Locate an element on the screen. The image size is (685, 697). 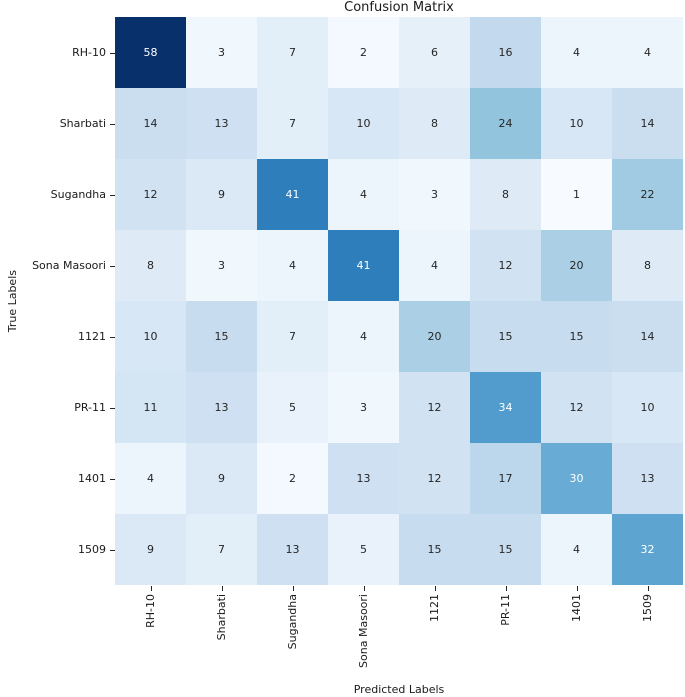
y-tick-label: 1509 is located at coordinates (92, 549).